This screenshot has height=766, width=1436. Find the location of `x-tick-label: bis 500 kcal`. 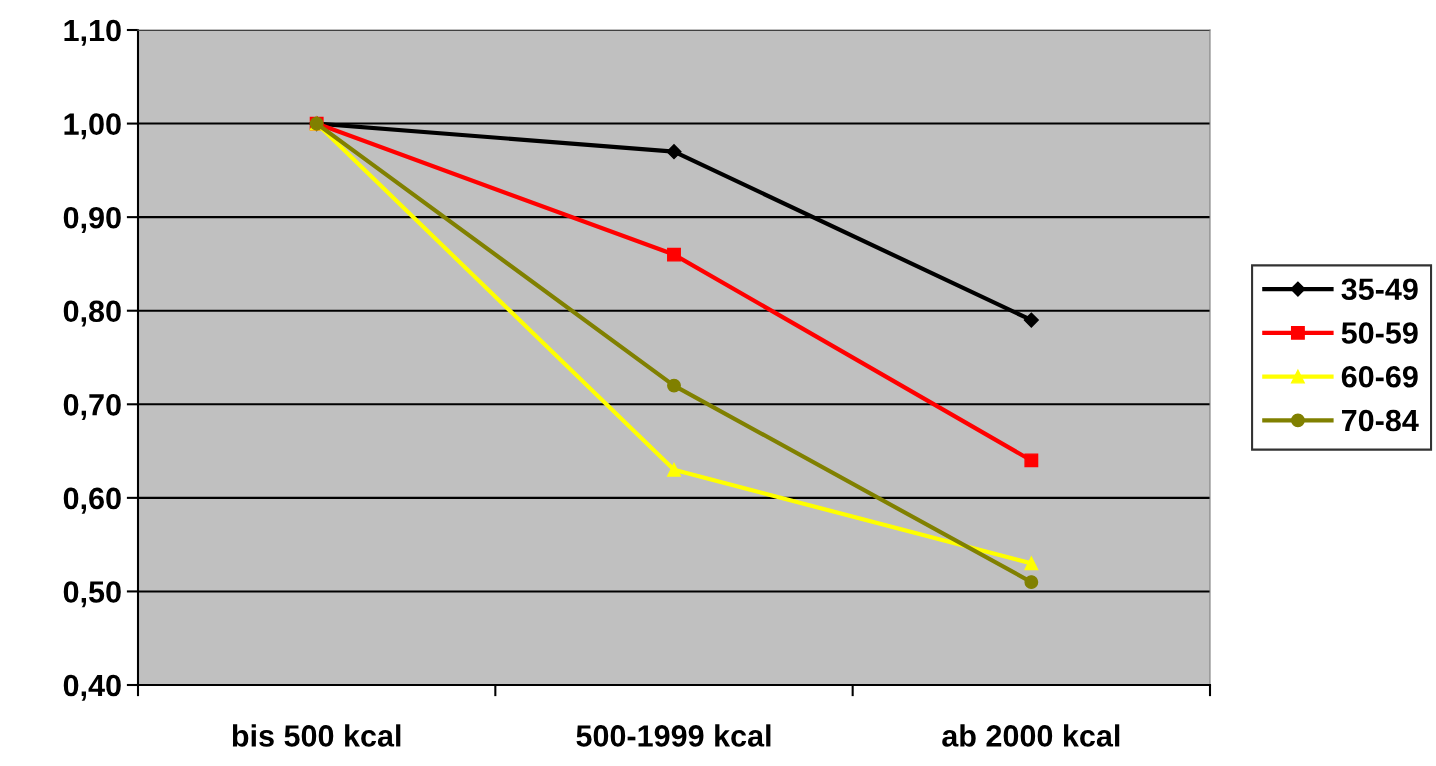

x-tick-label: bis 500 kcal is located at coordinates (316, 735).